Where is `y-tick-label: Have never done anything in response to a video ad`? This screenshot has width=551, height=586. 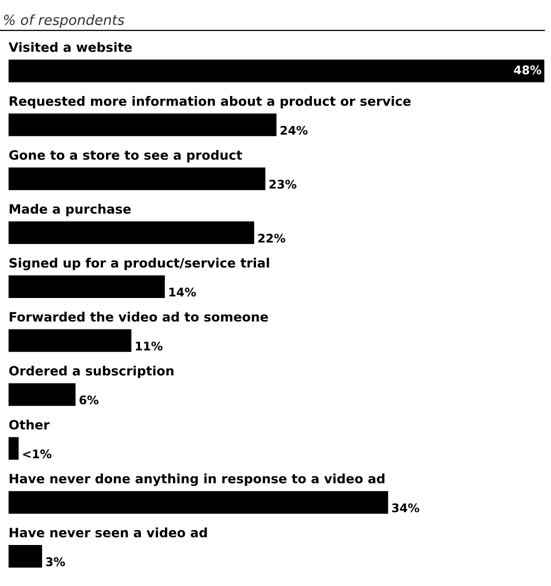 y-tick-label: Have never done anything in response to a video ad is located at coordinates (197, 480).